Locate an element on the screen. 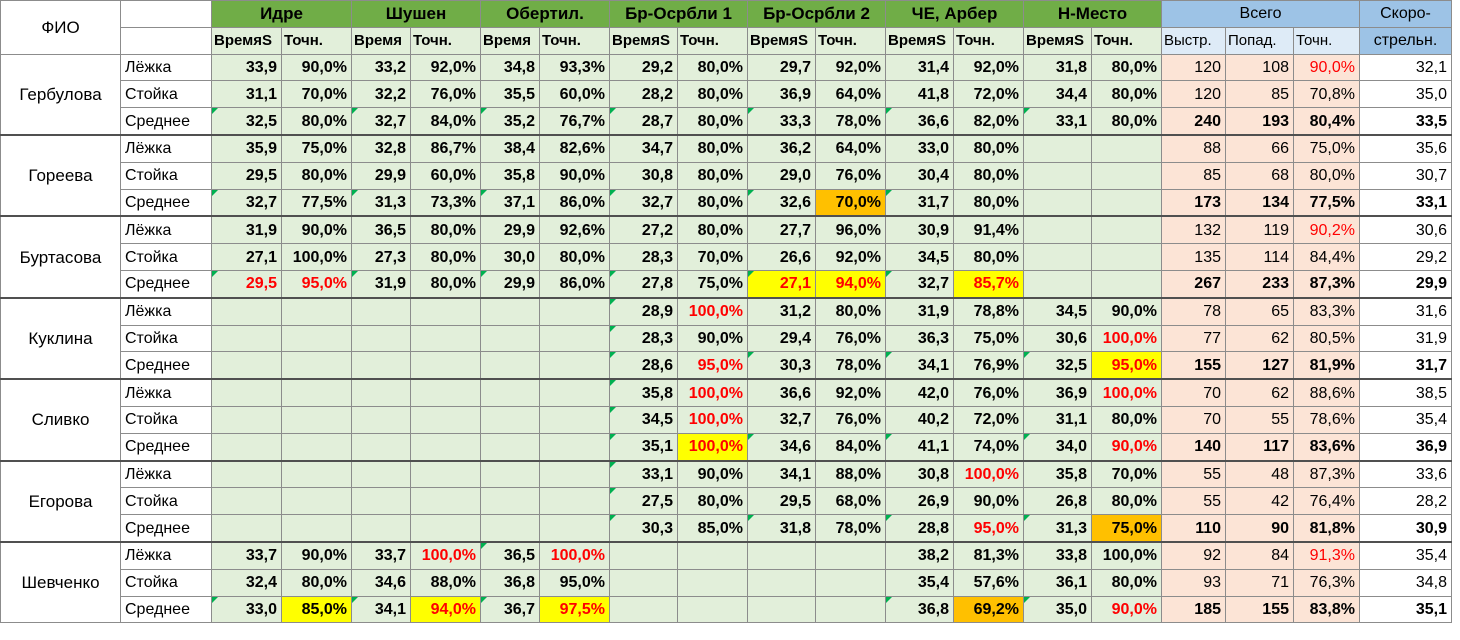 The image size is (1460, 640). time-cell: 29,2 is located at coordinates (643, 67).